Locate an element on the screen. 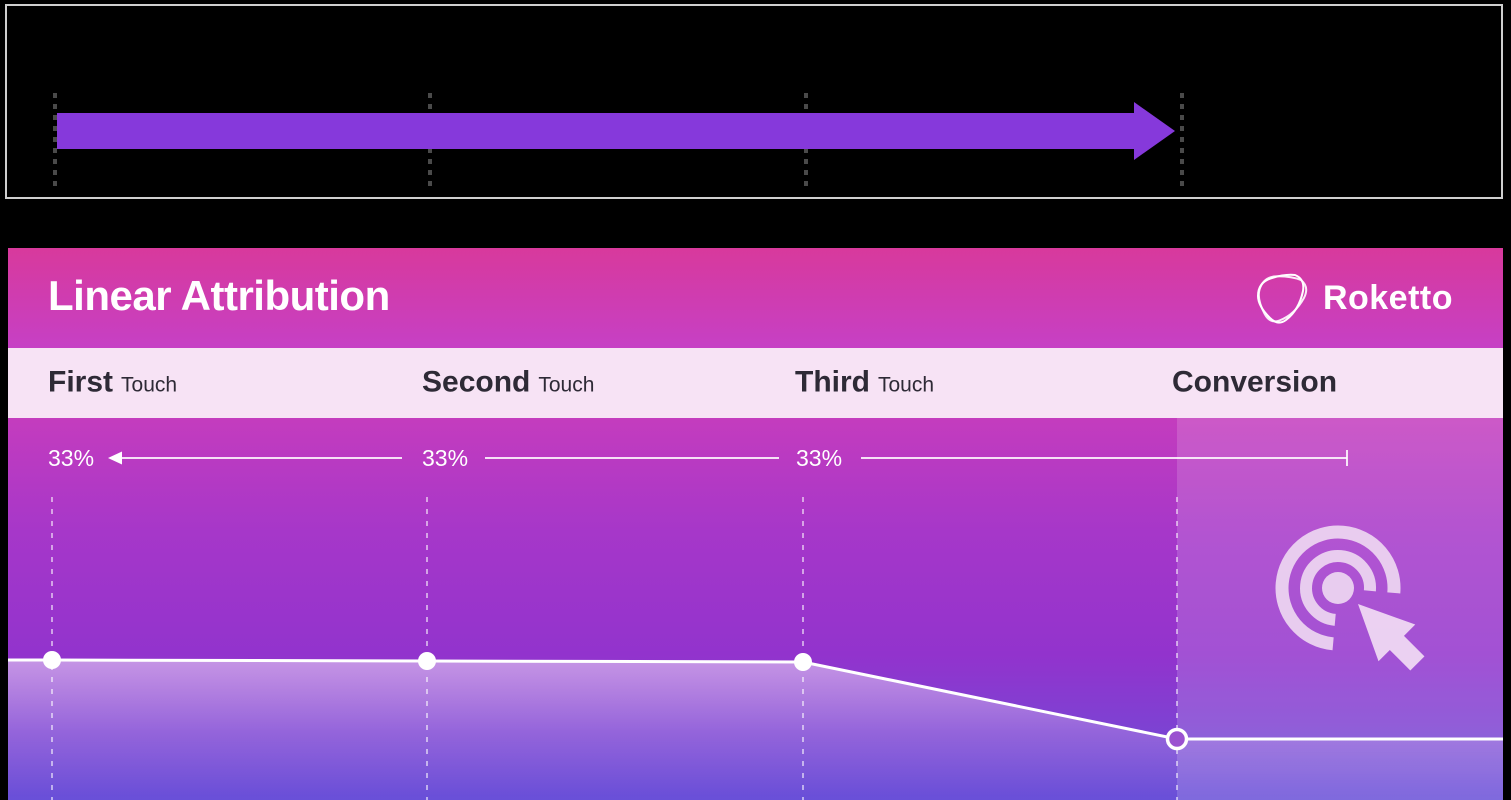  point-third-touch is located at coordinates (803, 662).